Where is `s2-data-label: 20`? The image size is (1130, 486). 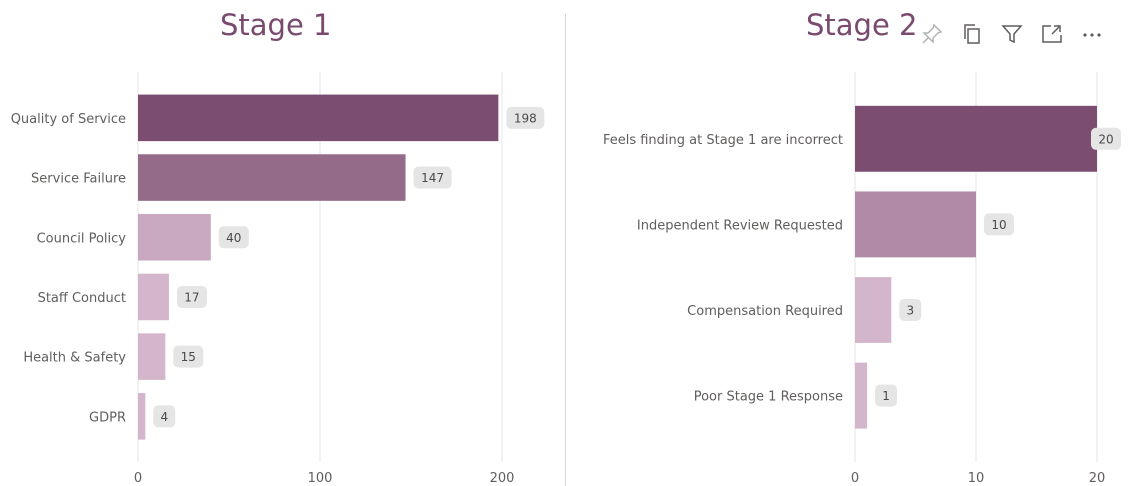 s2-data-label: 20 is located at coordinates (1105, 139).